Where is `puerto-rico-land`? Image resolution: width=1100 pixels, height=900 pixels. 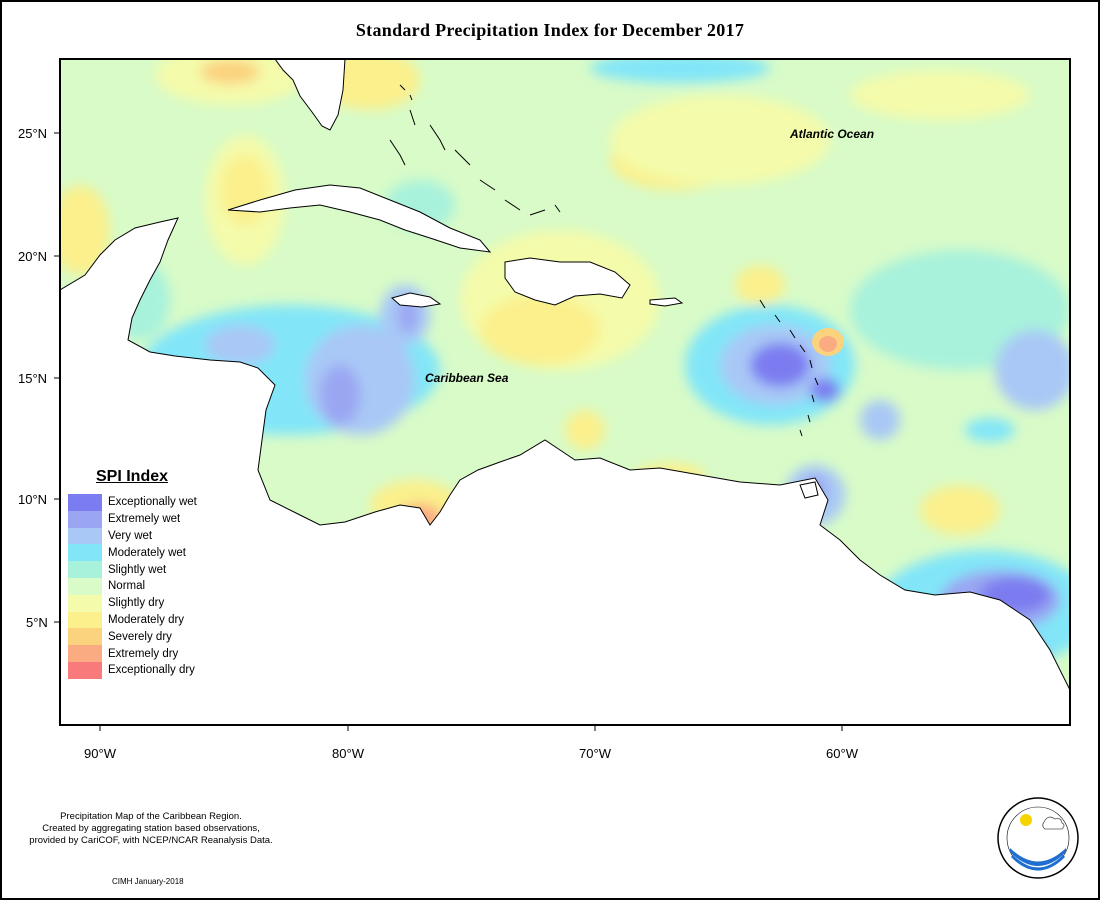 puerto-rico-land is located at coordinates (666, 302).